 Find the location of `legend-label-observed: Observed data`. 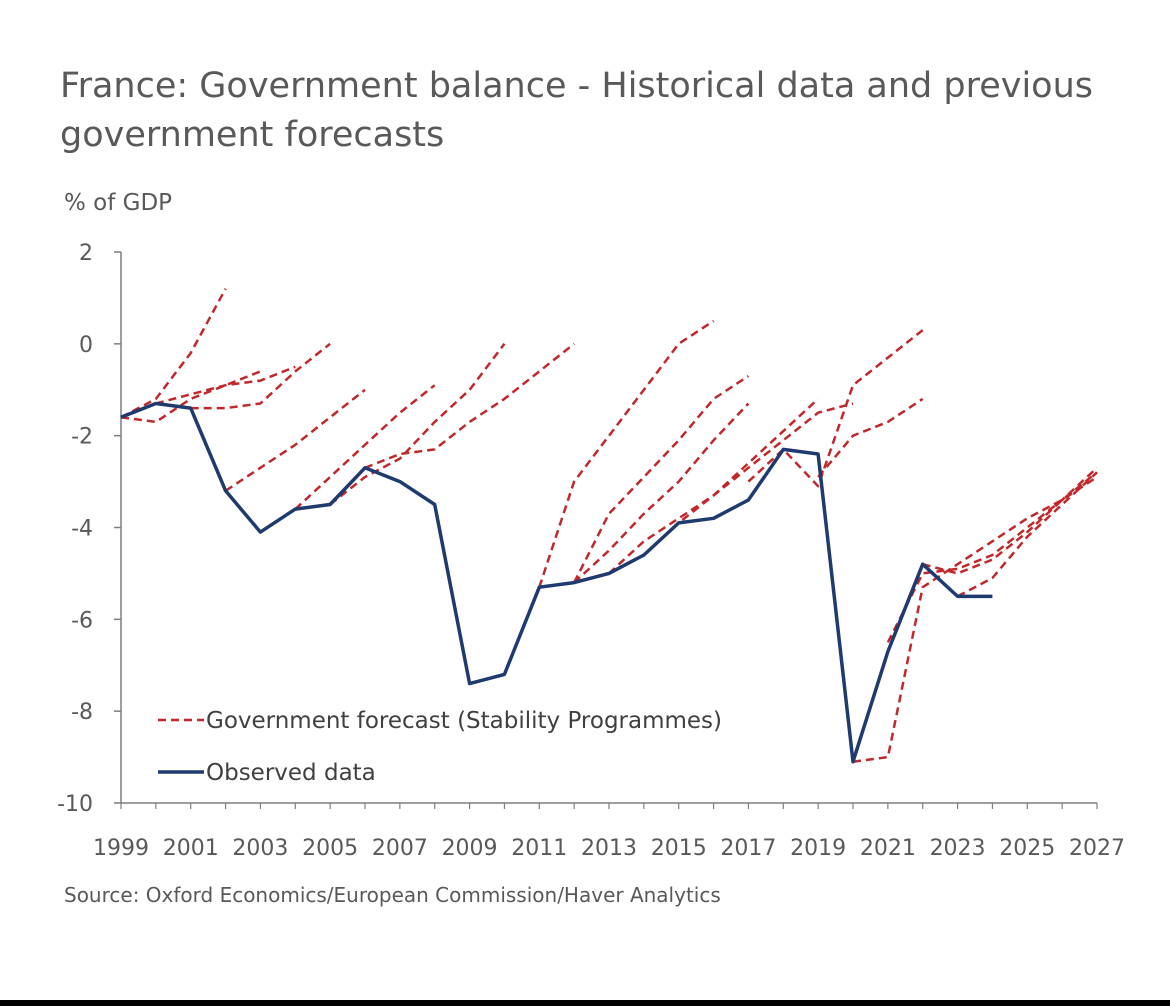

legend-label-observed: Observed data is located at coordinates (291, 773).